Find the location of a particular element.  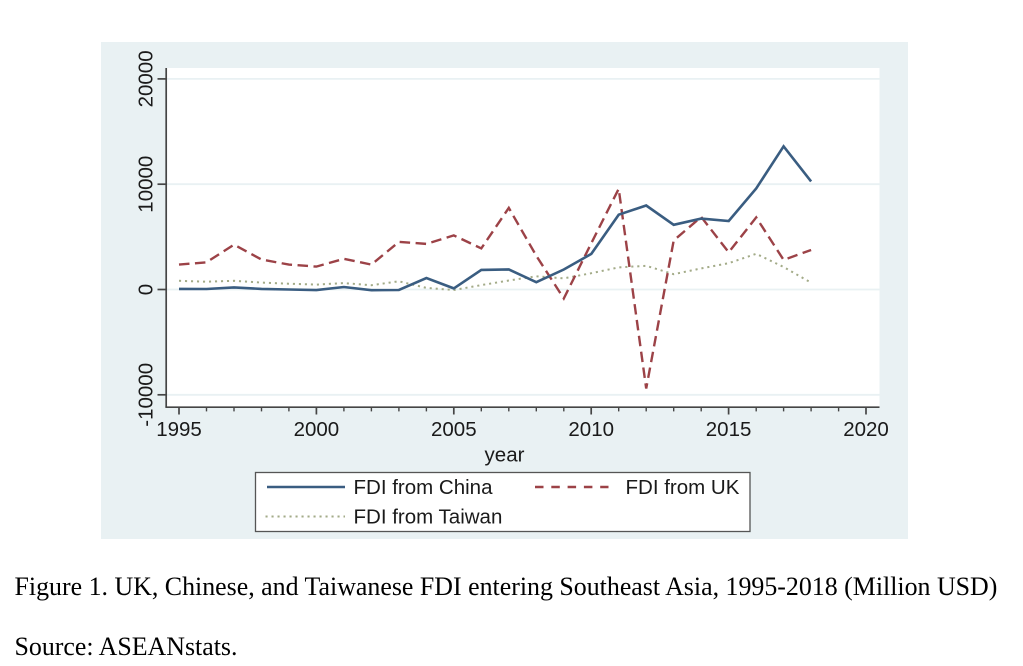

svg-text: FDI from UK is located at coordinates (683, 487).